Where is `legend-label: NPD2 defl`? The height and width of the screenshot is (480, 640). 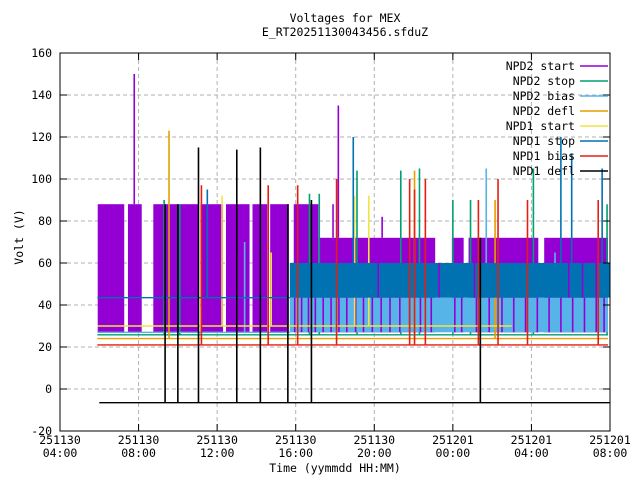
legend-label: NPD2 defl is located at coordinates (544, 111).